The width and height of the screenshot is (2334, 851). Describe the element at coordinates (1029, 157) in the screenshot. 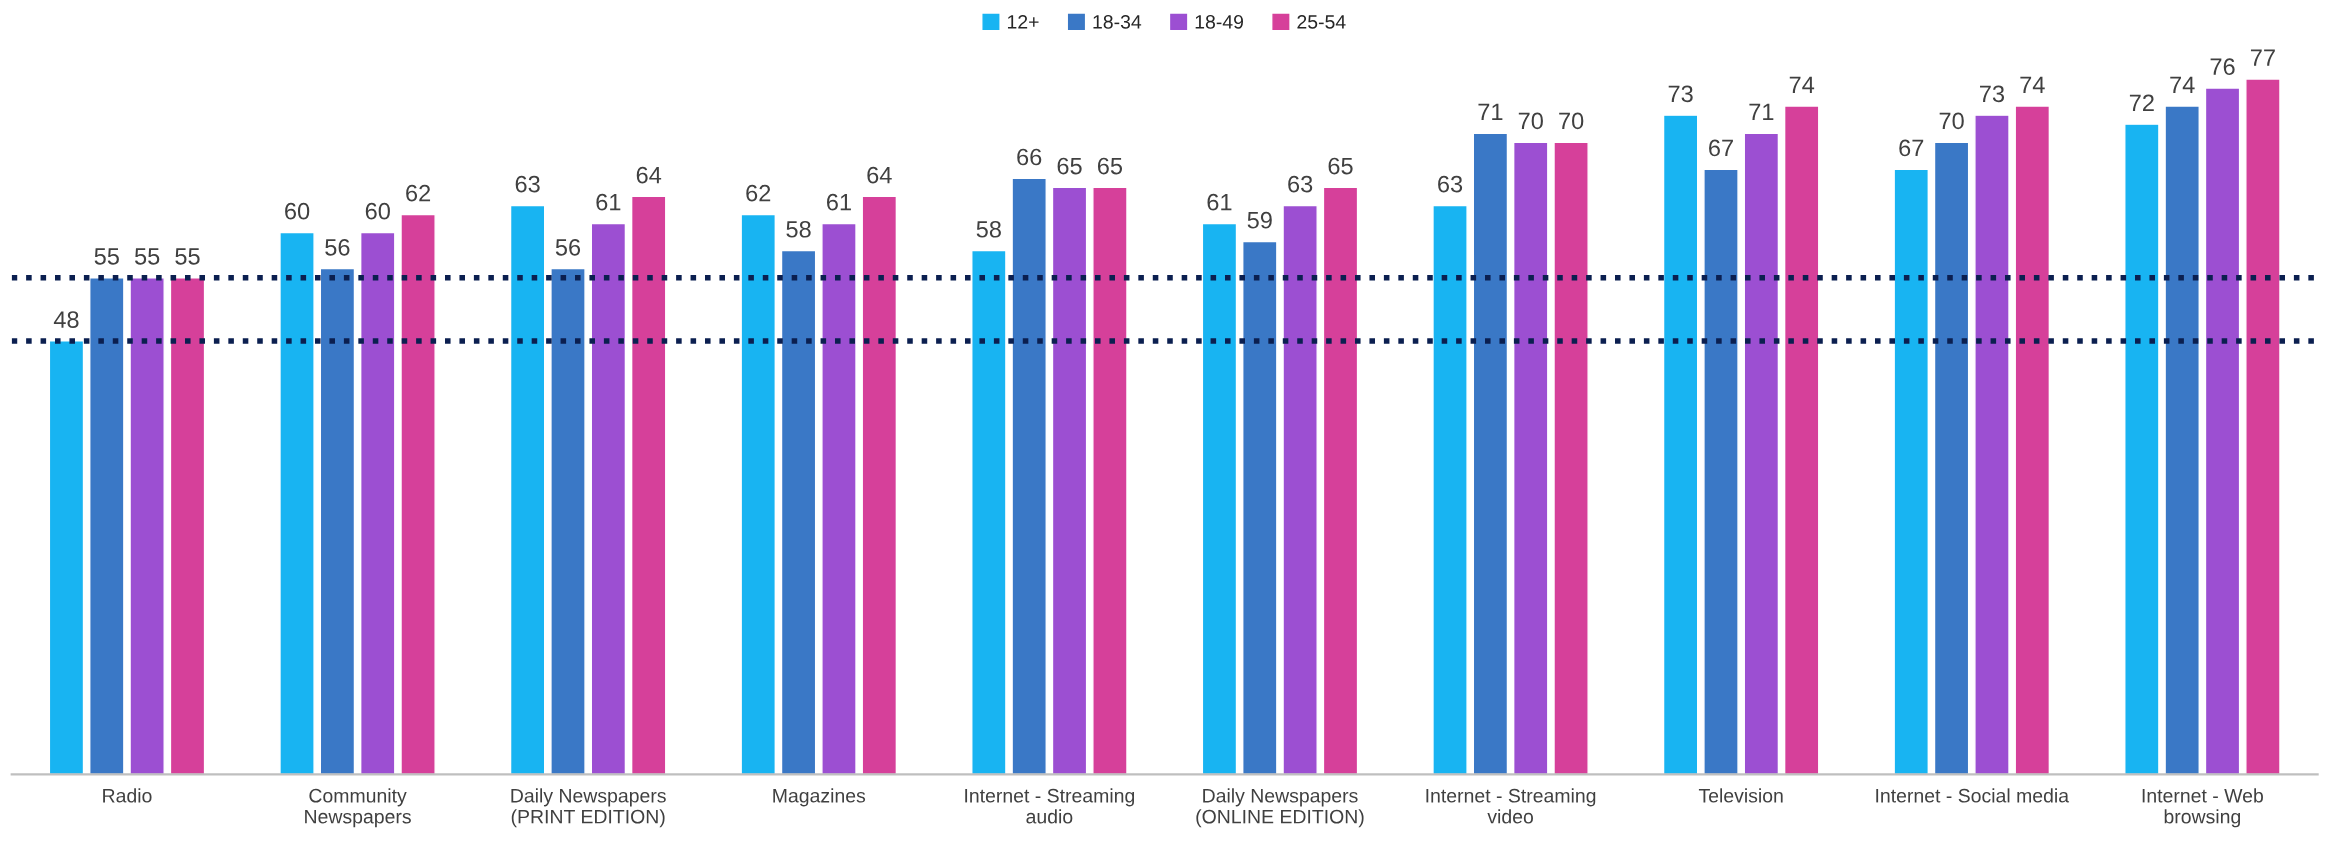

I see `data-label: 66` at that location.